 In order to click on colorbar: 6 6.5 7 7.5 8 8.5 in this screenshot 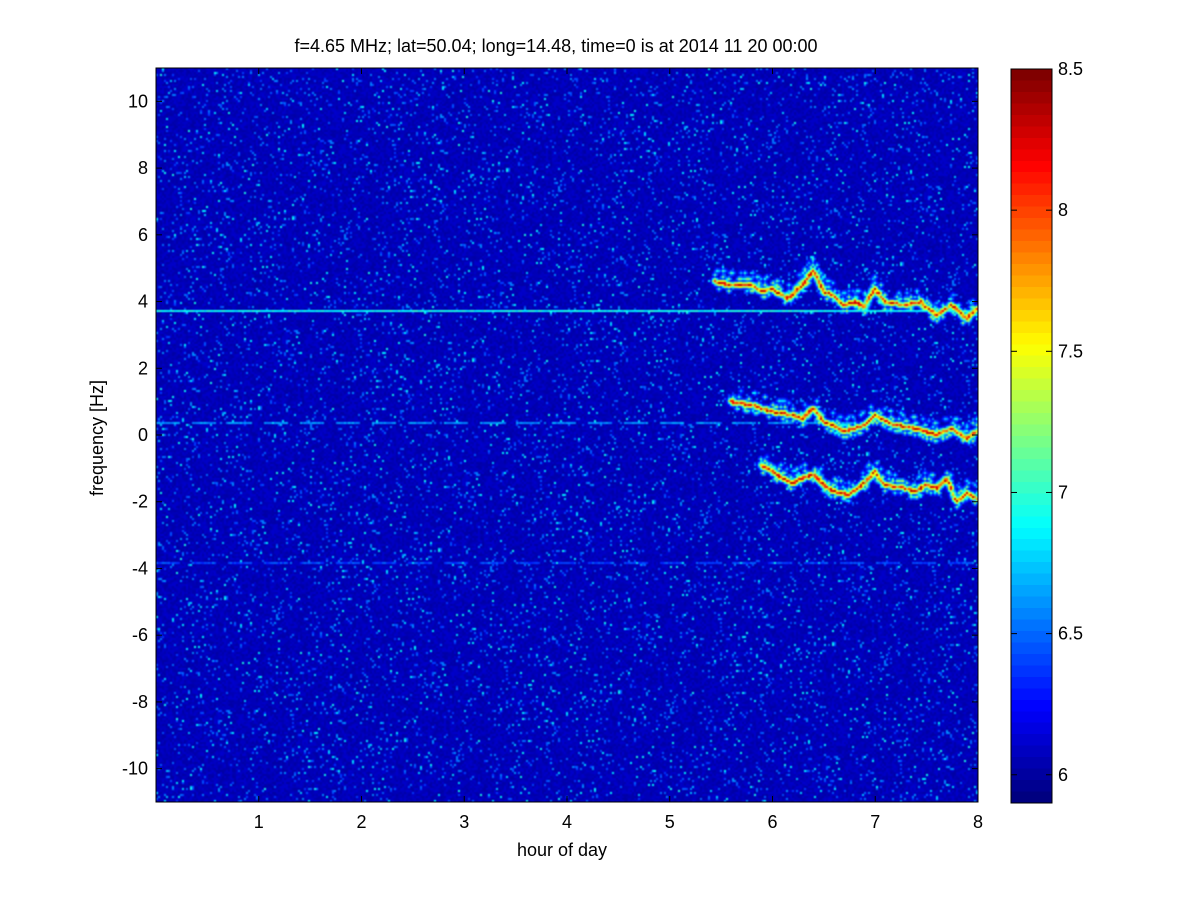, I will do `click(1046, 431)`.